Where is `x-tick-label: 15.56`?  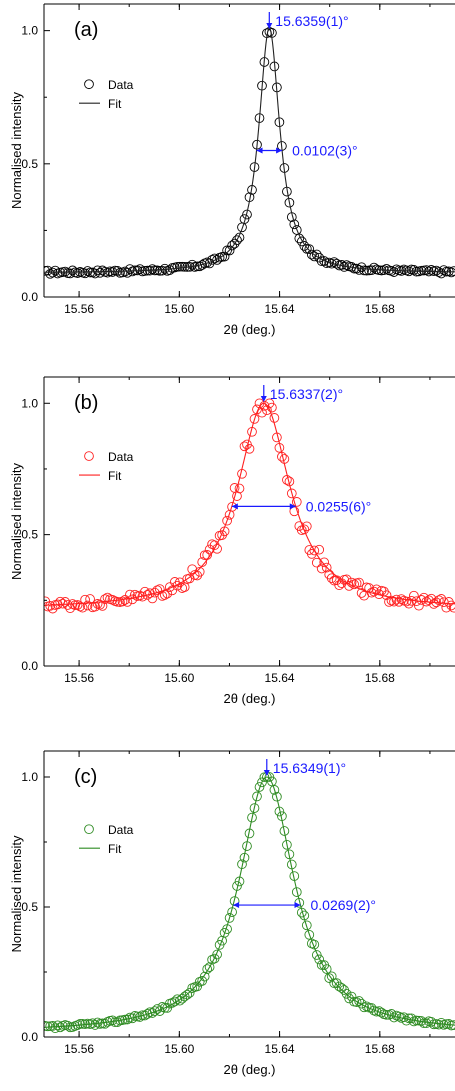
x-tick-label: 15.56 is located at coordinates (79, 1049).